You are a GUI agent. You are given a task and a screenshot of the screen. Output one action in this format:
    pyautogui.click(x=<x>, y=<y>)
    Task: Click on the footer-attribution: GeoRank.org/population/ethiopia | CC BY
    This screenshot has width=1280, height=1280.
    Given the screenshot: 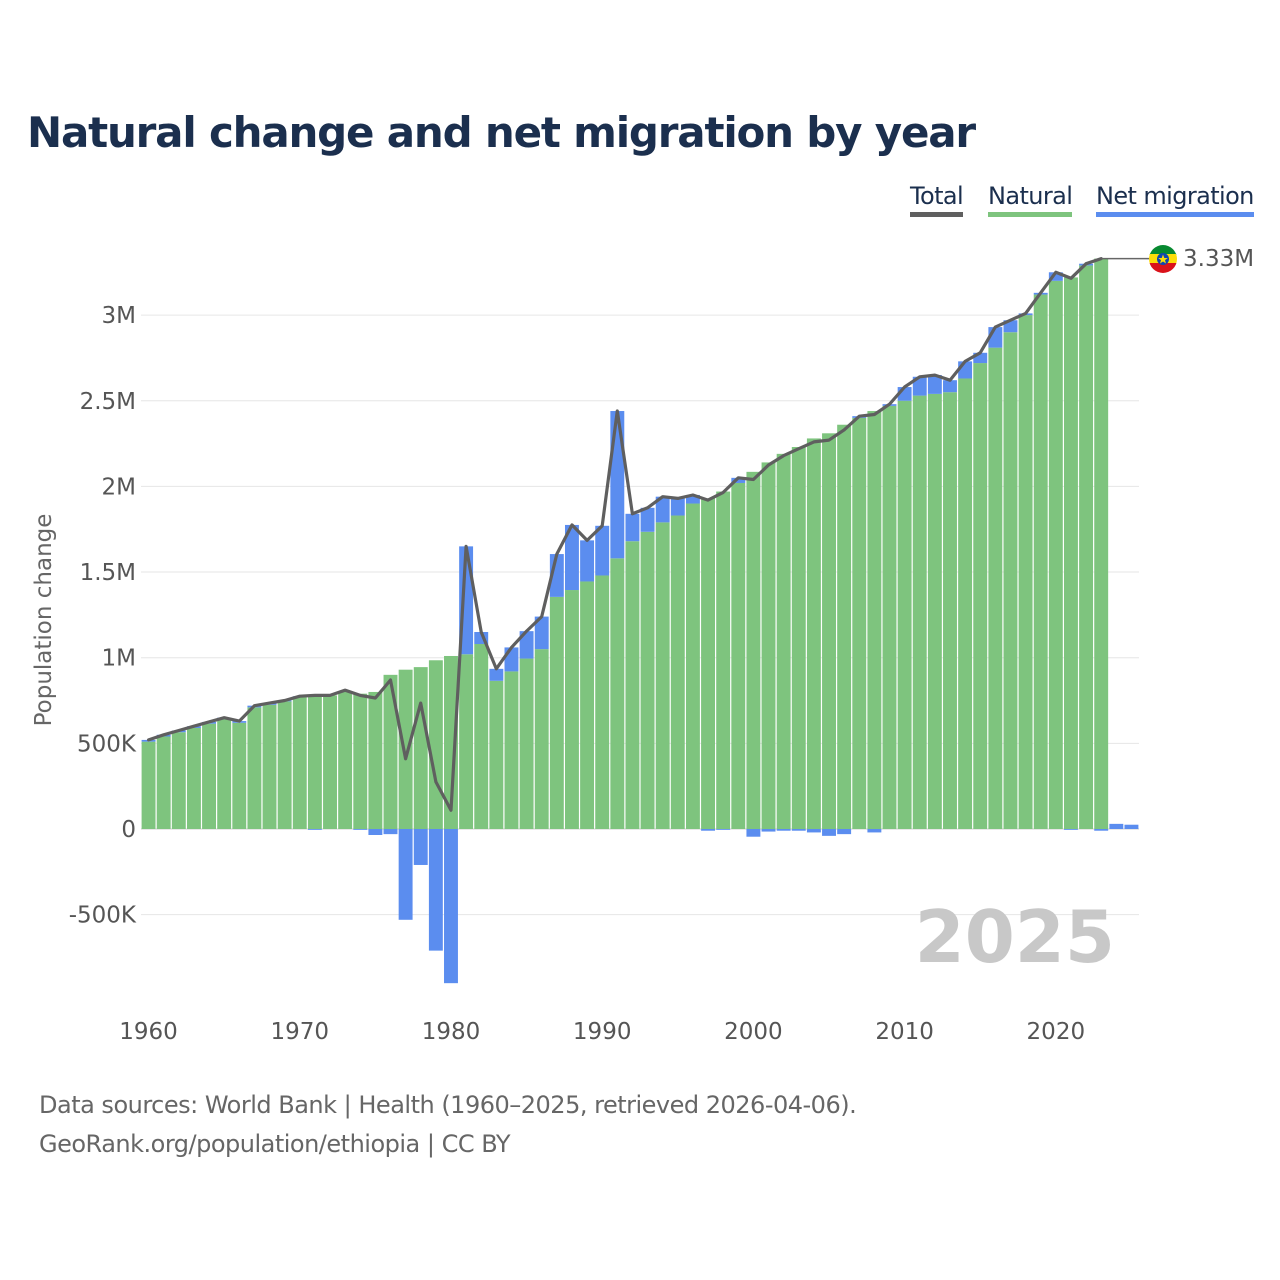 What is the action you would take?
    pyautogui.click(x=275, y=1144)
    